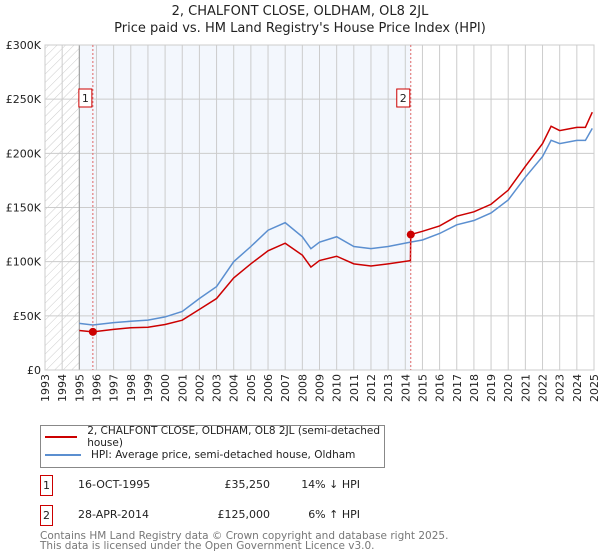  What do you see at coordinates (165, 388) in the screenshot?
I see `x-tick-label: 2000` at bounding box center [165, 388].